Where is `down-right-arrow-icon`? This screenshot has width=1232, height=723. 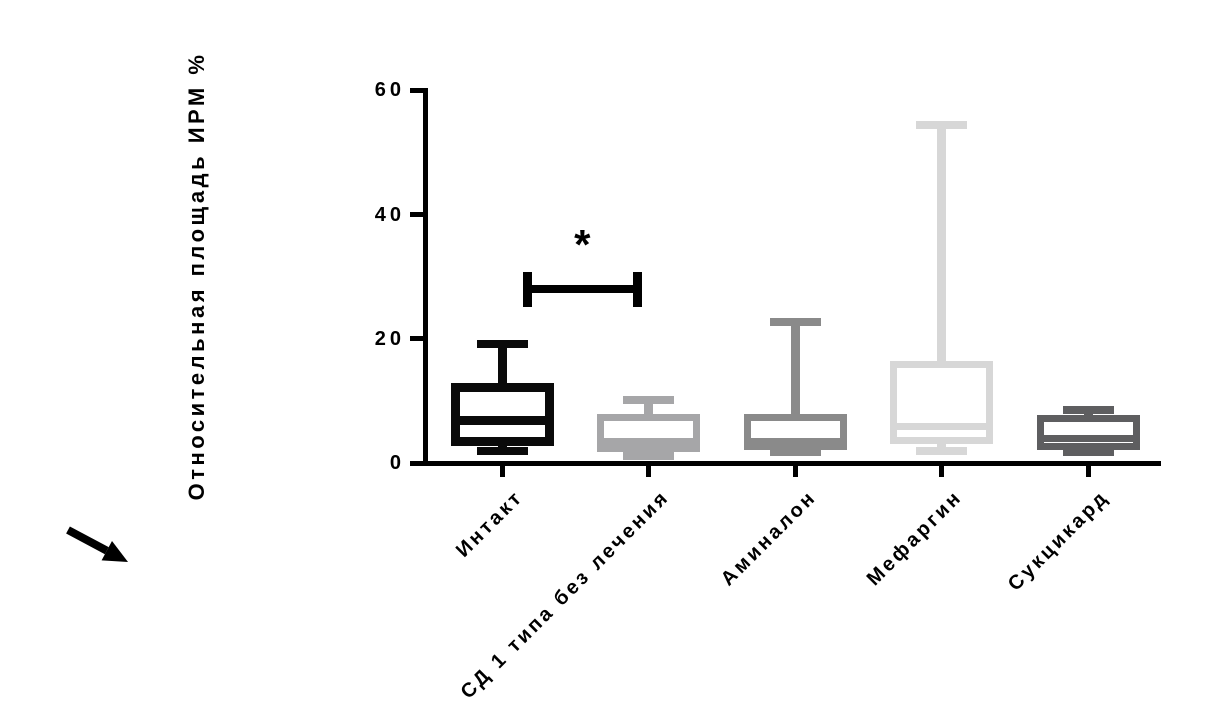
down-right-arrow-icon is located at coordinates (97, 544).